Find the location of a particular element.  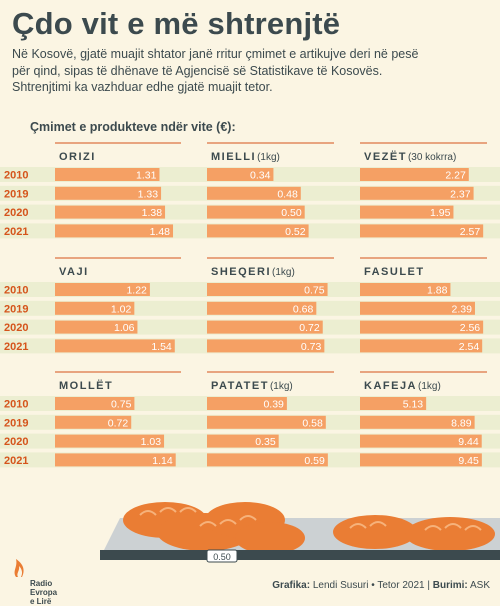

panel-title: ORIZI is located at coordinates (77, 157).